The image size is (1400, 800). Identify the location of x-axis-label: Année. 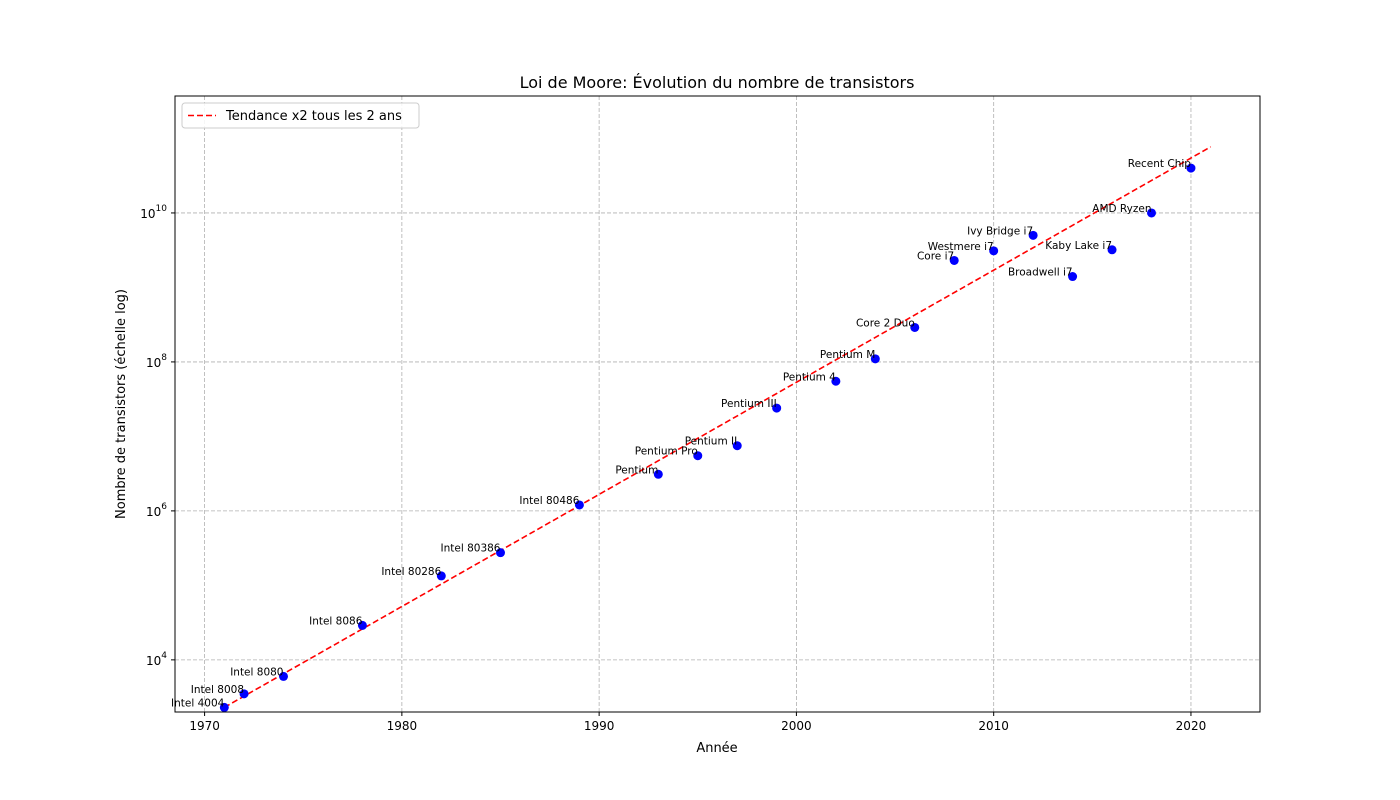
(716, 748).